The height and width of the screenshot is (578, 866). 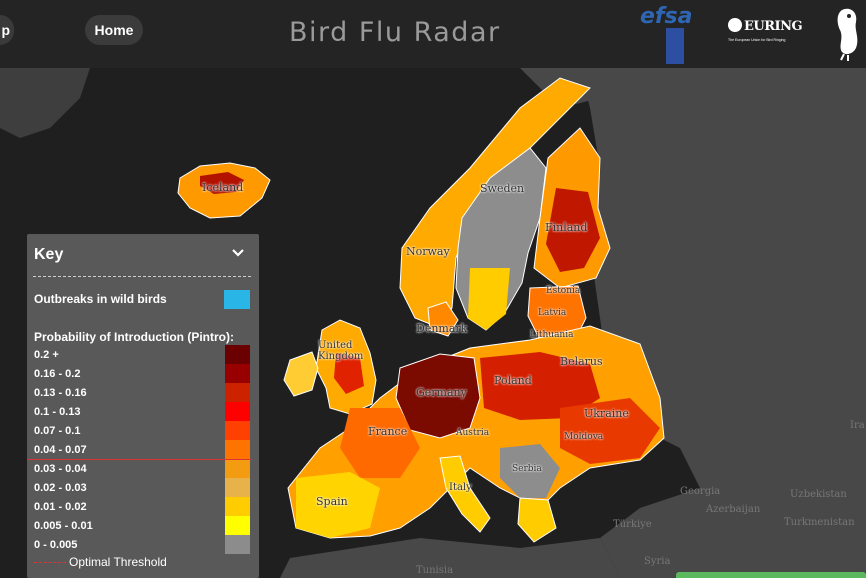 What do you see at coordinates (819, 522) in the screenshot?
I see `label-turkmenistan: Turkmenistan` at bounding box center [819, 522].